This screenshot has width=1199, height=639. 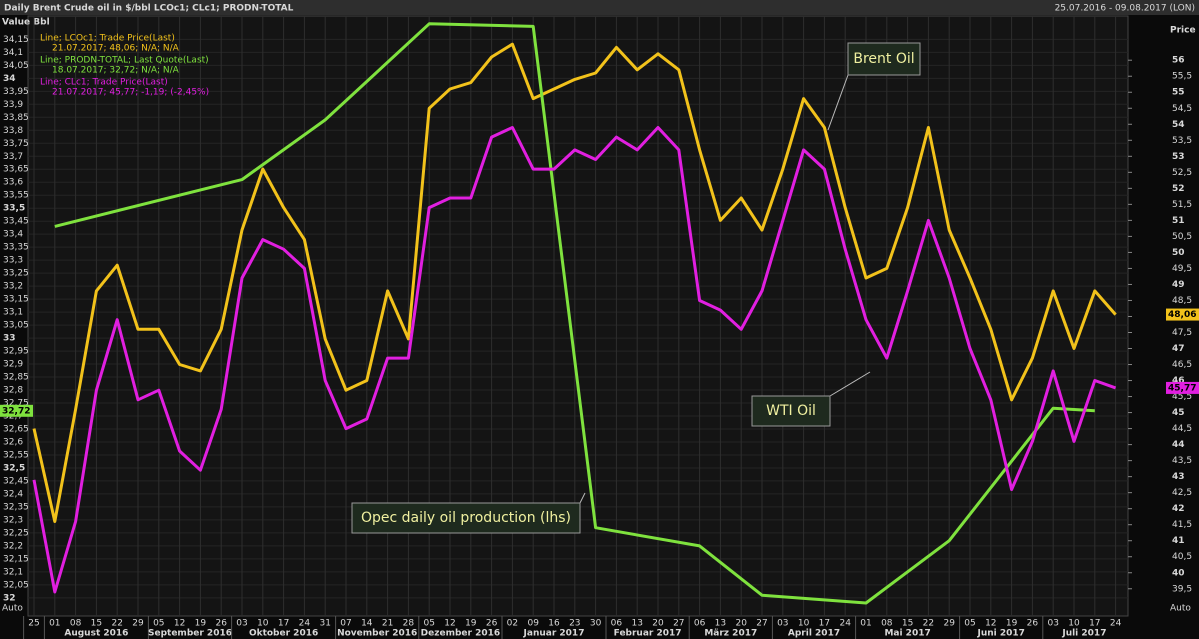 I want to click on y2-tick-label: 39,5, so click(x=1182, y=589).